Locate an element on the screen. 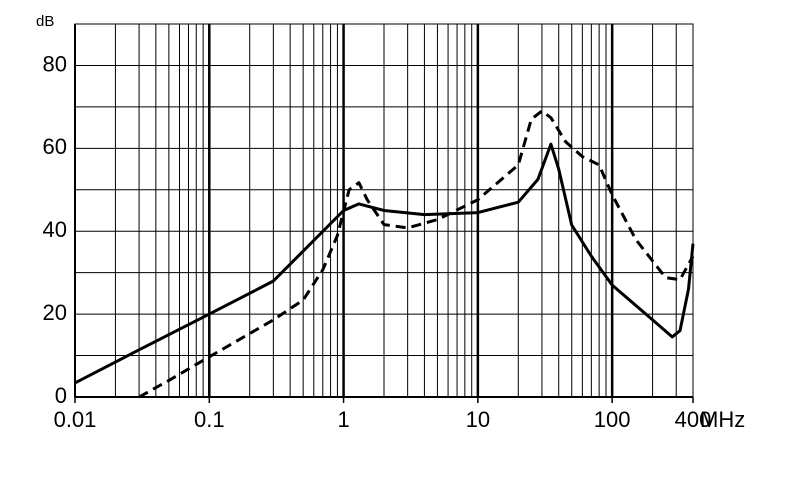  x-axis-label: MHz is located at coordinates (722, 419).